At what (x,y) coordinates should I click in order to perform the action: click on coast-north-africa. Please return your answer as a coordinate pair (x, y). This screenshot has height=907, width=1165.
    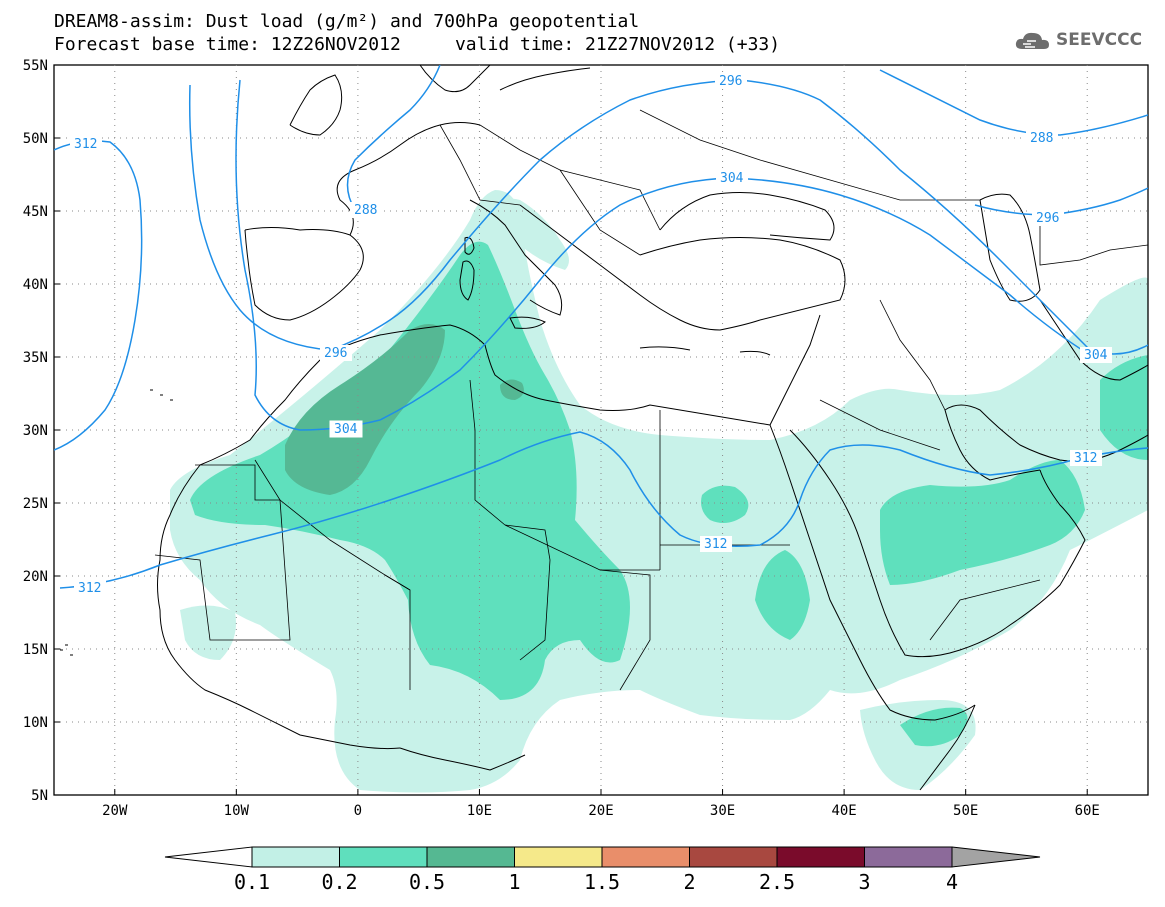
    Looking at the image, I should click on (545, 375).